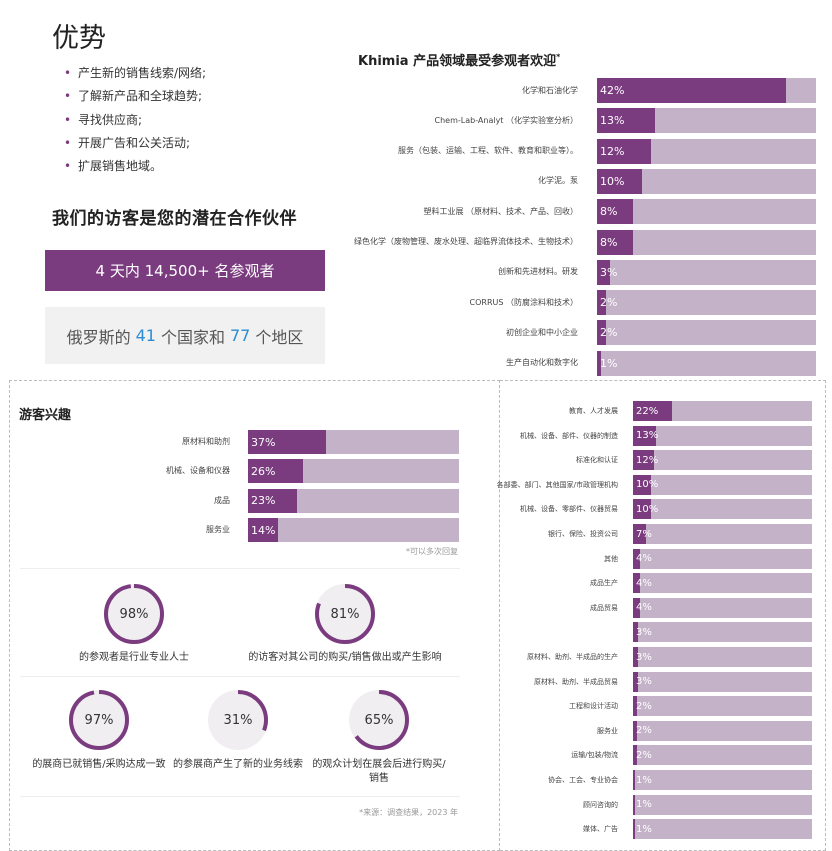 This screenshot has width=832, height=851. Describe the element at coordinates (135, 74) in the screenshot. I see `list-item: 产生新的销售线索/网络;` at that location.